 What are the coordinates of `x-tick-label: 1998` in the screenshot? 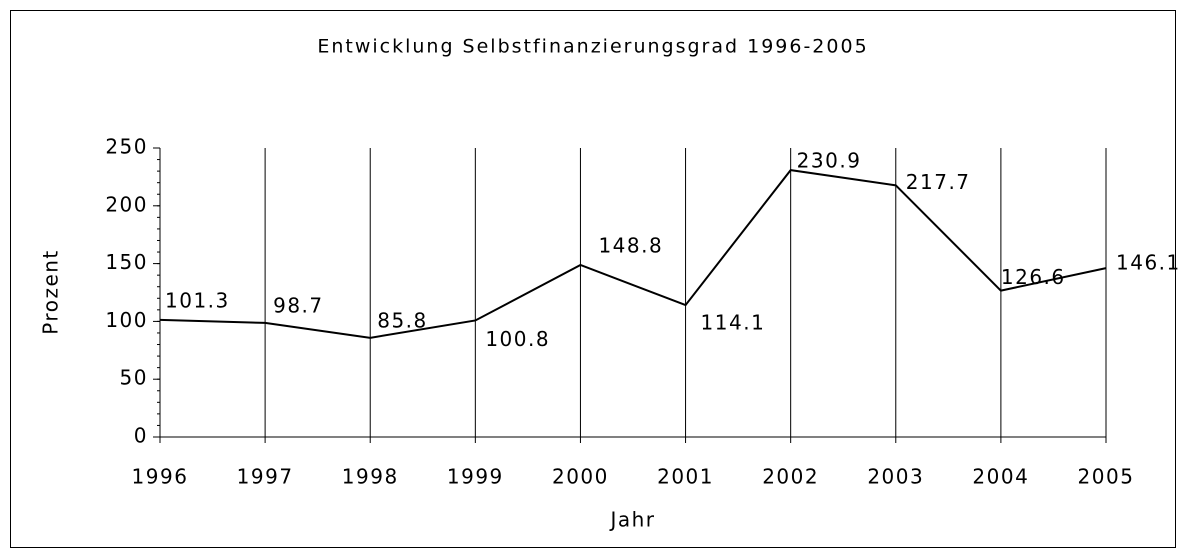 It's located at (370, 477).